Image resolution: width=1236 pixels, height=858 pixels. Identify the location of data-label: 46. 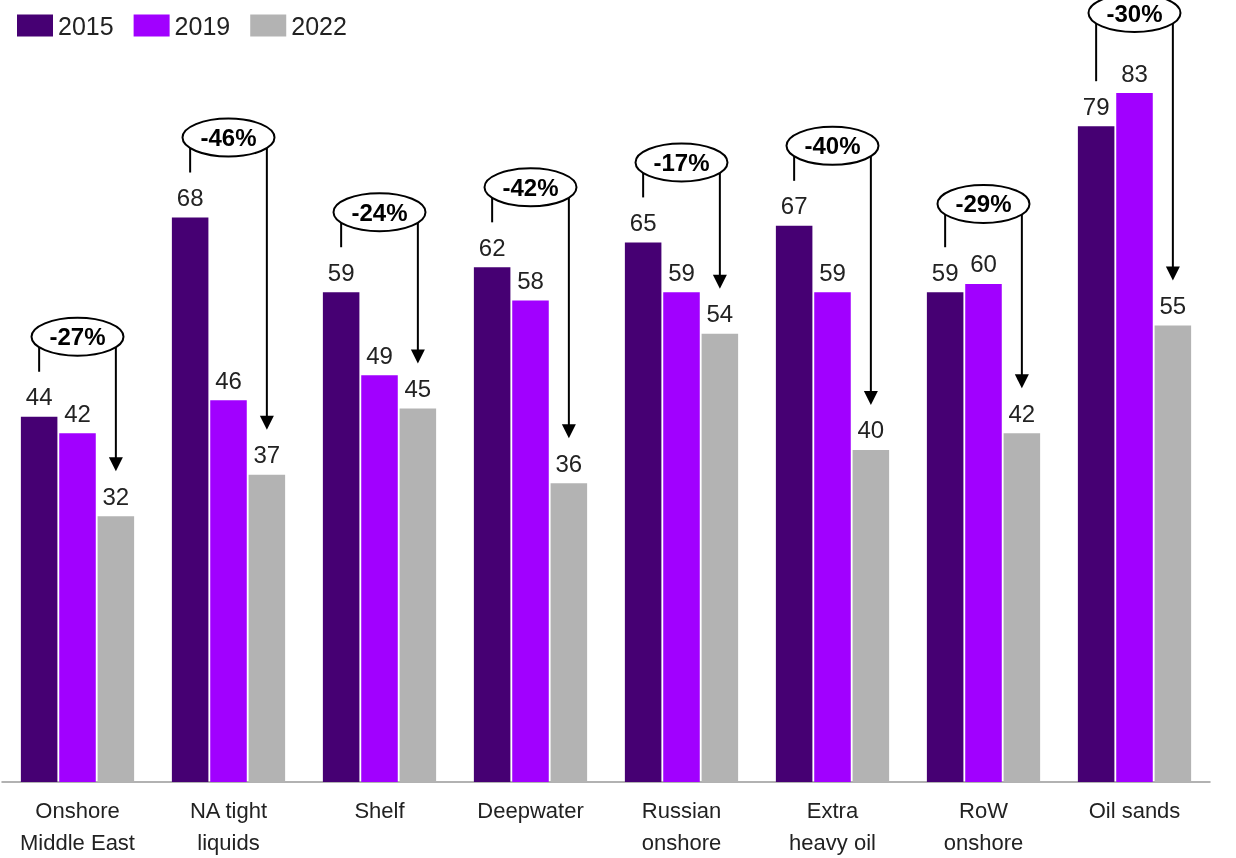
(228, 380).